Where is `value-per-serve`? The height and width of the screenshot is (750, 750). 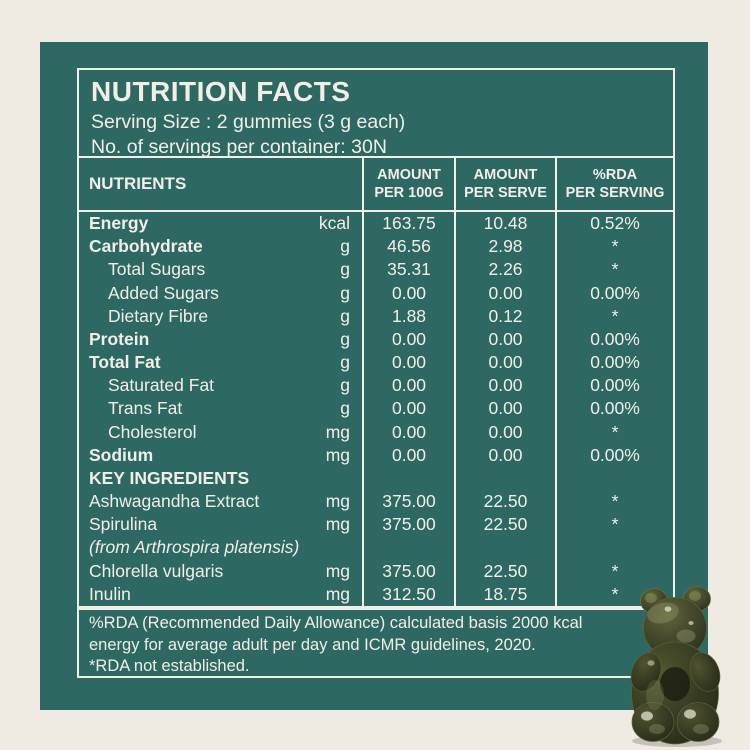 value-per-serve is located at coordinates (504, 478).